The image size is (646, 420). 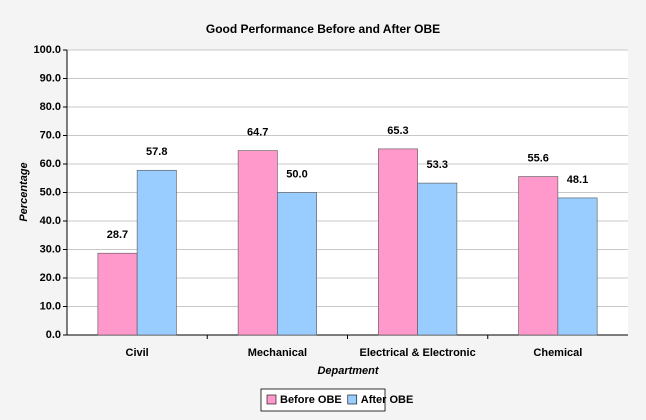 I want to click on x-tick-label: Chemical, so click(x=557, y=353).